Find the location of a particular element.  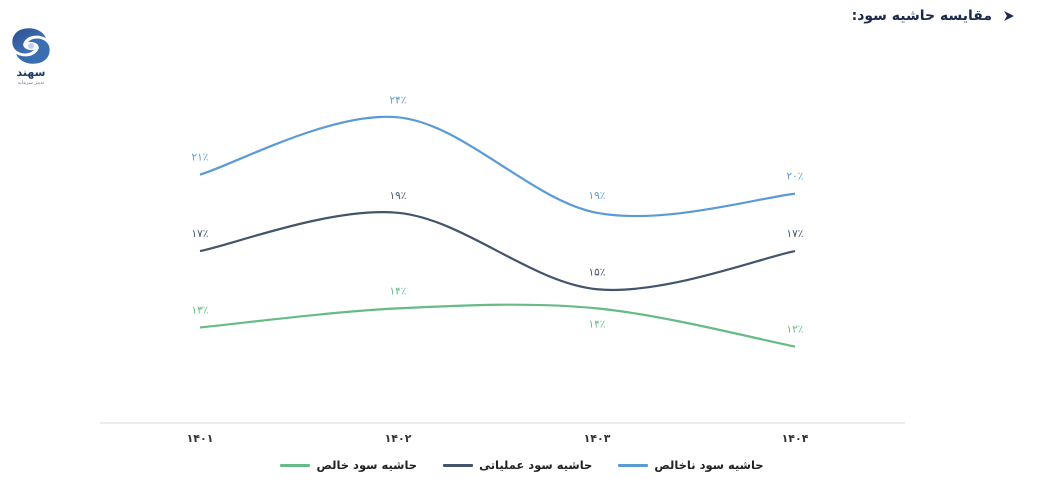

legend-label: حاشیه سود ناخالص is located at coordinates (709, 465).